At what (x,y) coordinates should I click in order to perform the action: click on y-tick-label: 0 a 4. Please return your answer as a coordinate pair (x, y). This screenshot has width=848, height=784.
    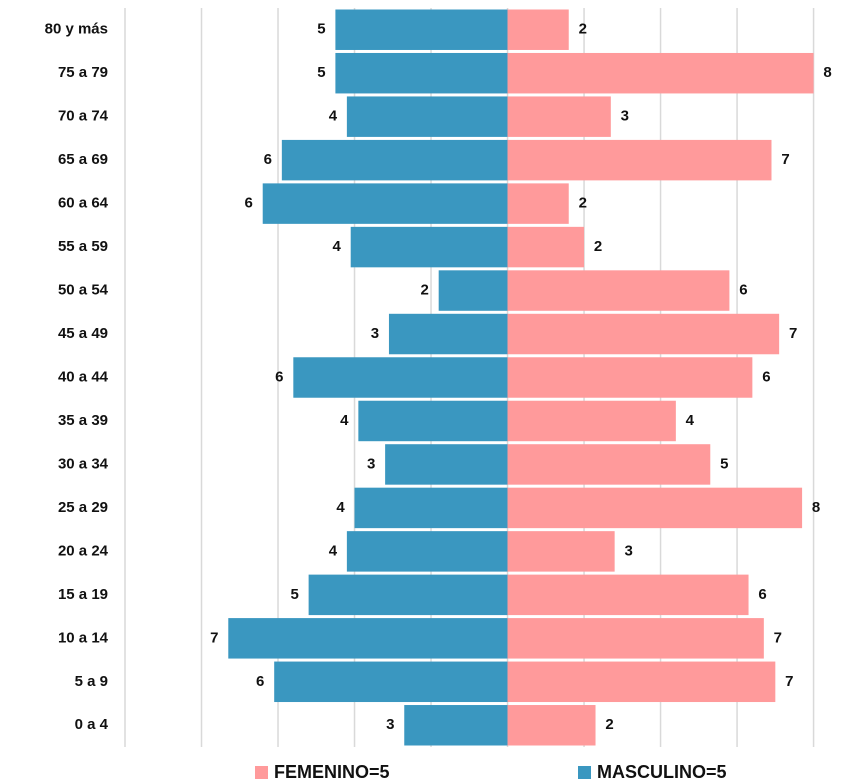
    Looking at the image, I should click on (92, 724).